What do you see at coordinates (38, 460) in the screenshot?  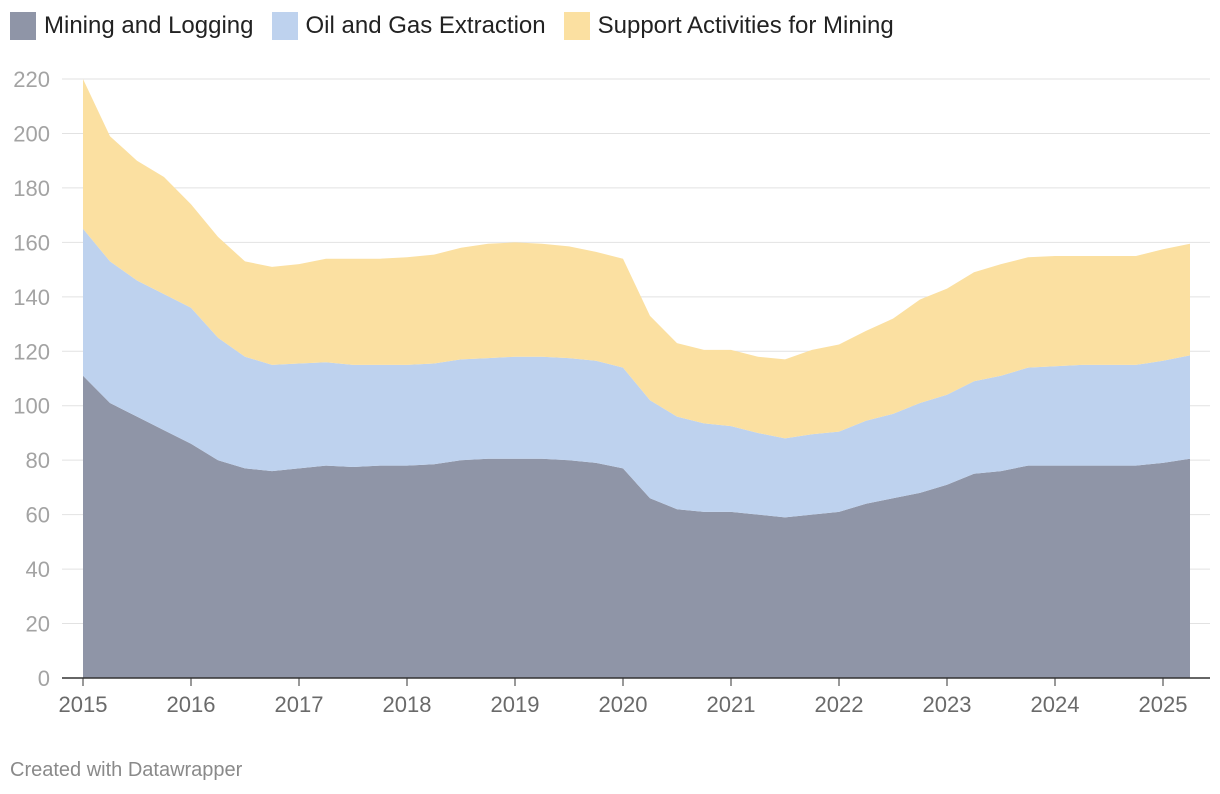 I see `y-tick-label-80: 80` at bounding box center [38, 460].